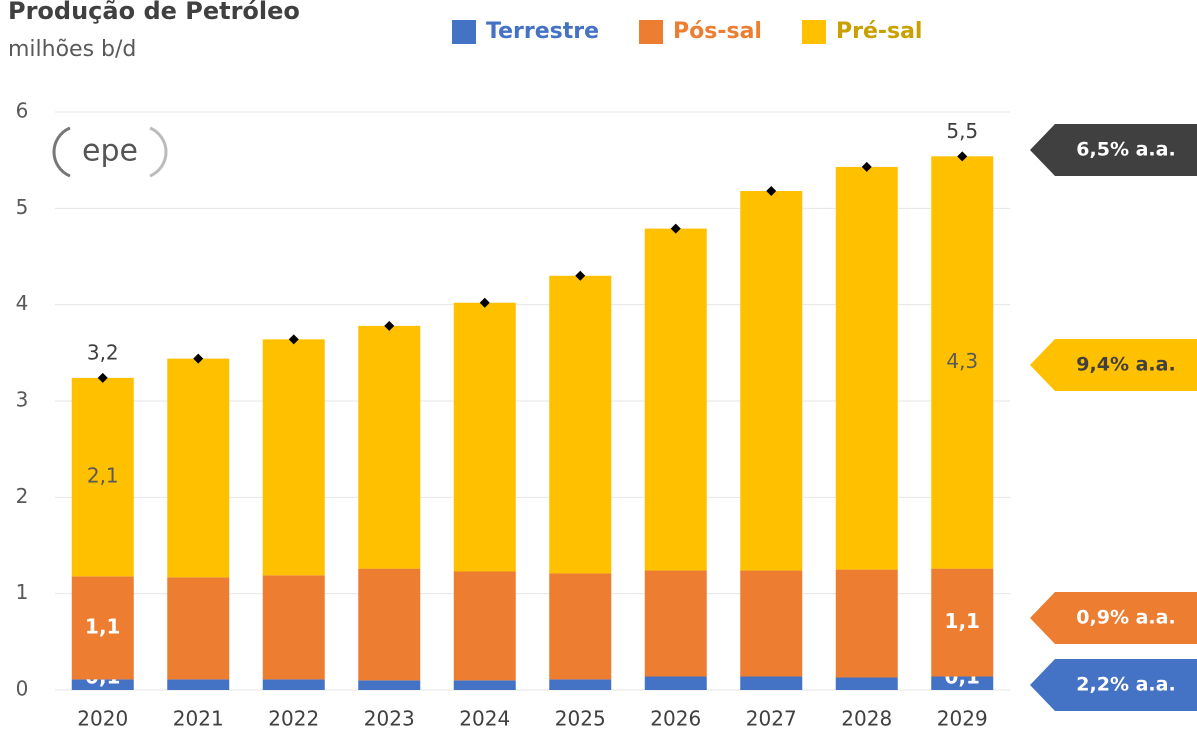 The height and width of the screenshot is (737, 1197). I want to click on x-tick-label: 2020, so click(102, 719).